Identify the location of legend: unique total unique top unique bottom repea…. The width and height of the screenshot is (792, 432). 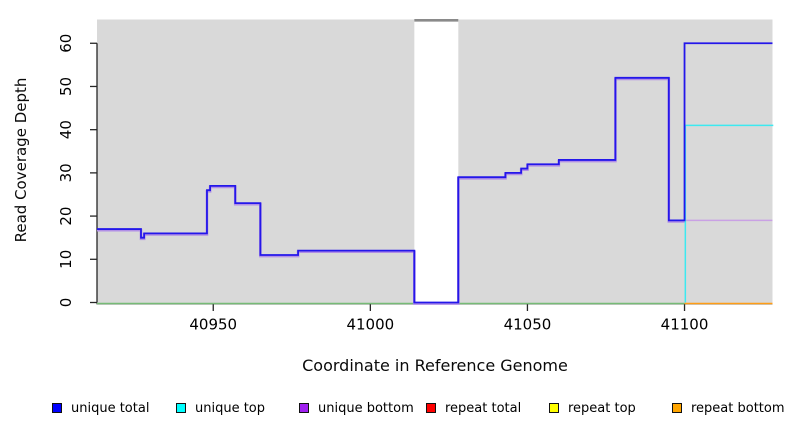
(396, 408).